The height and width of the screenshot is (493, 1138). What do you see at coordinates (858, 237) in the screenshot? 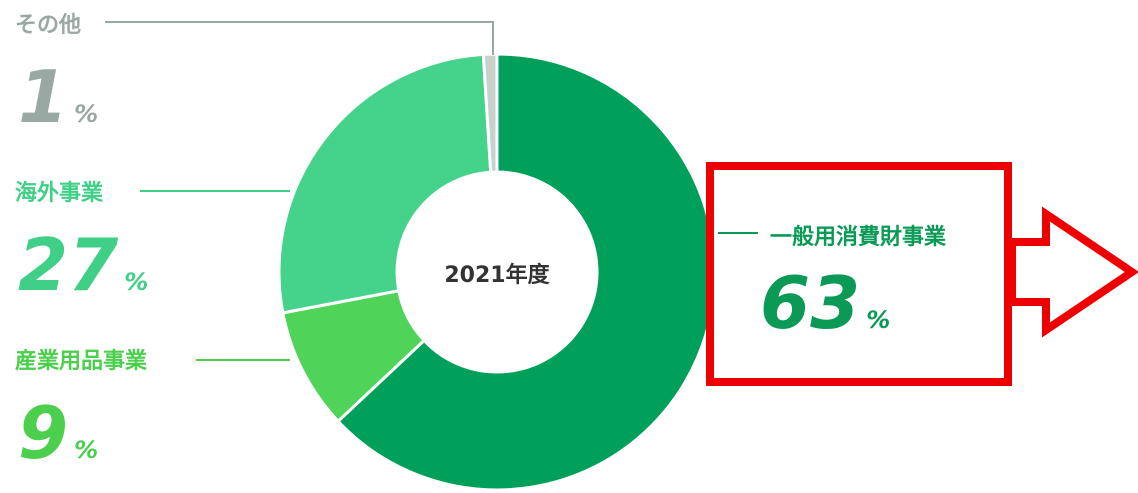
I see `category-label: 一般用消費財事業` at bounding box center [858, 237].